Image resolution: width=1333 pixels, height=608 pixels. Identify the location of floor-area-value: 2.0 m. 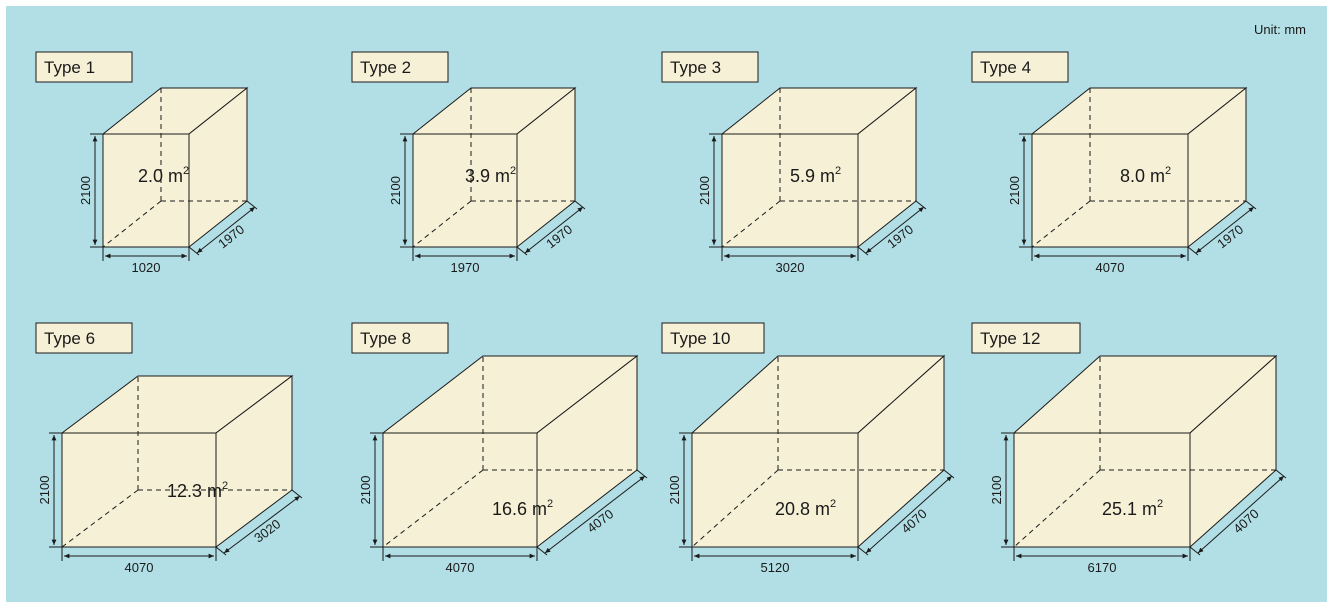
(160, 176).